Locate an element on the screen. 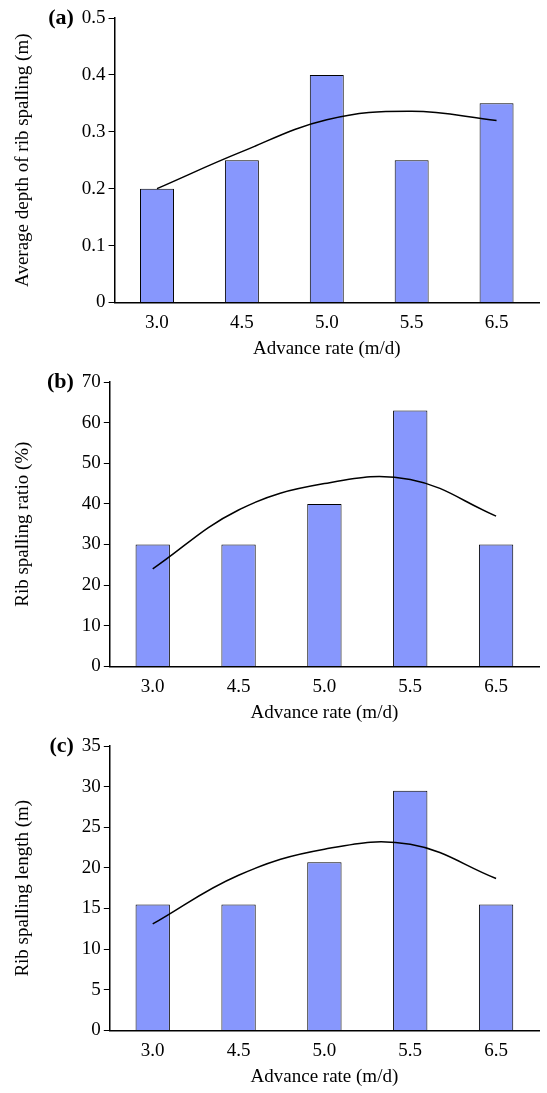 The width and height of the screenshot is (547, 1093). y-tick-label: 0.2 is located at coordinates (93, 187).